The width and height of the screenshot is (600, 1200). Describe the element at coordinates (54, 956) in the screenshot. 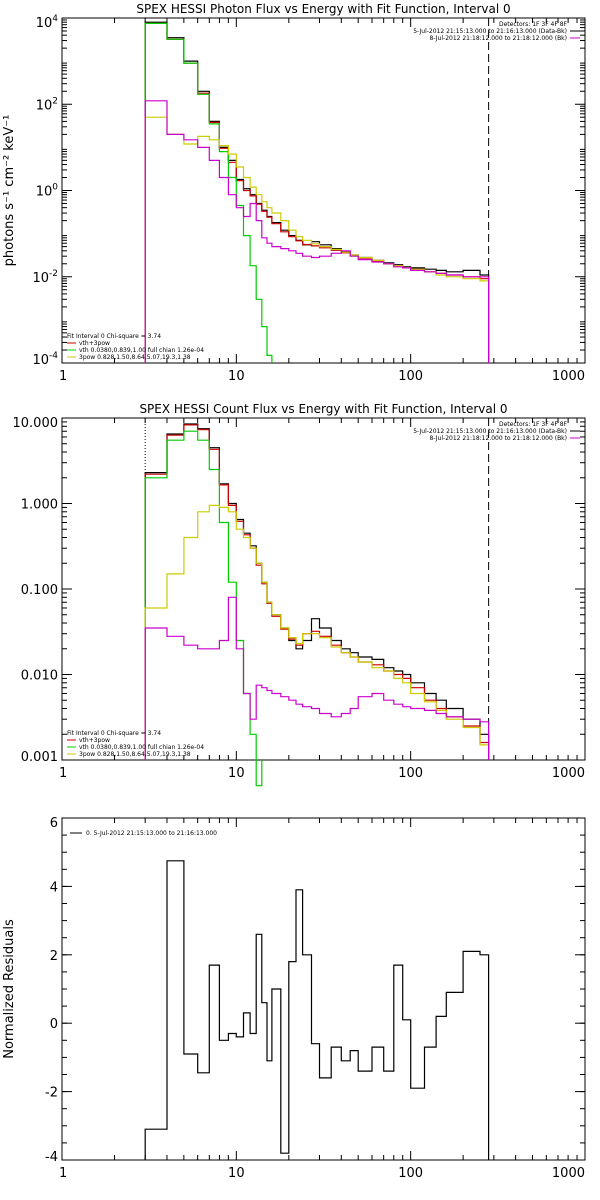

I see `y-tick-label: 2` at that location.